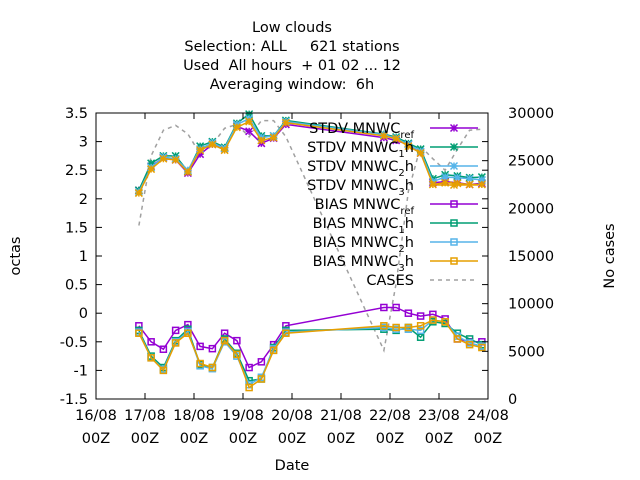 The image size is (640, 480). Describe the element at coordinates (291, 47) in the screenshot. I see `title-line: Selection: ALL 621 stations` at that location.